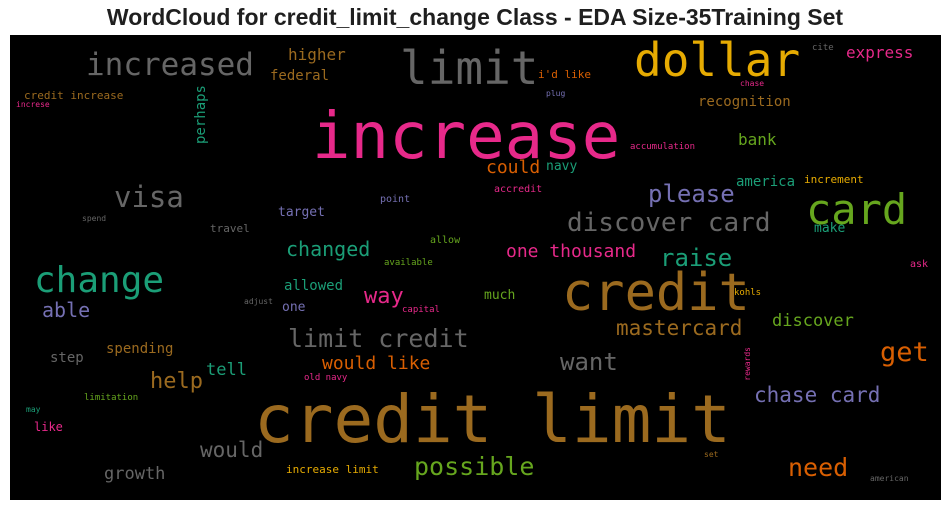 The height and width of the screenshot is (511, 950). Describe the element at coordinates (149, 197) in the screenshot. I see `word-visa: visa` at that location.